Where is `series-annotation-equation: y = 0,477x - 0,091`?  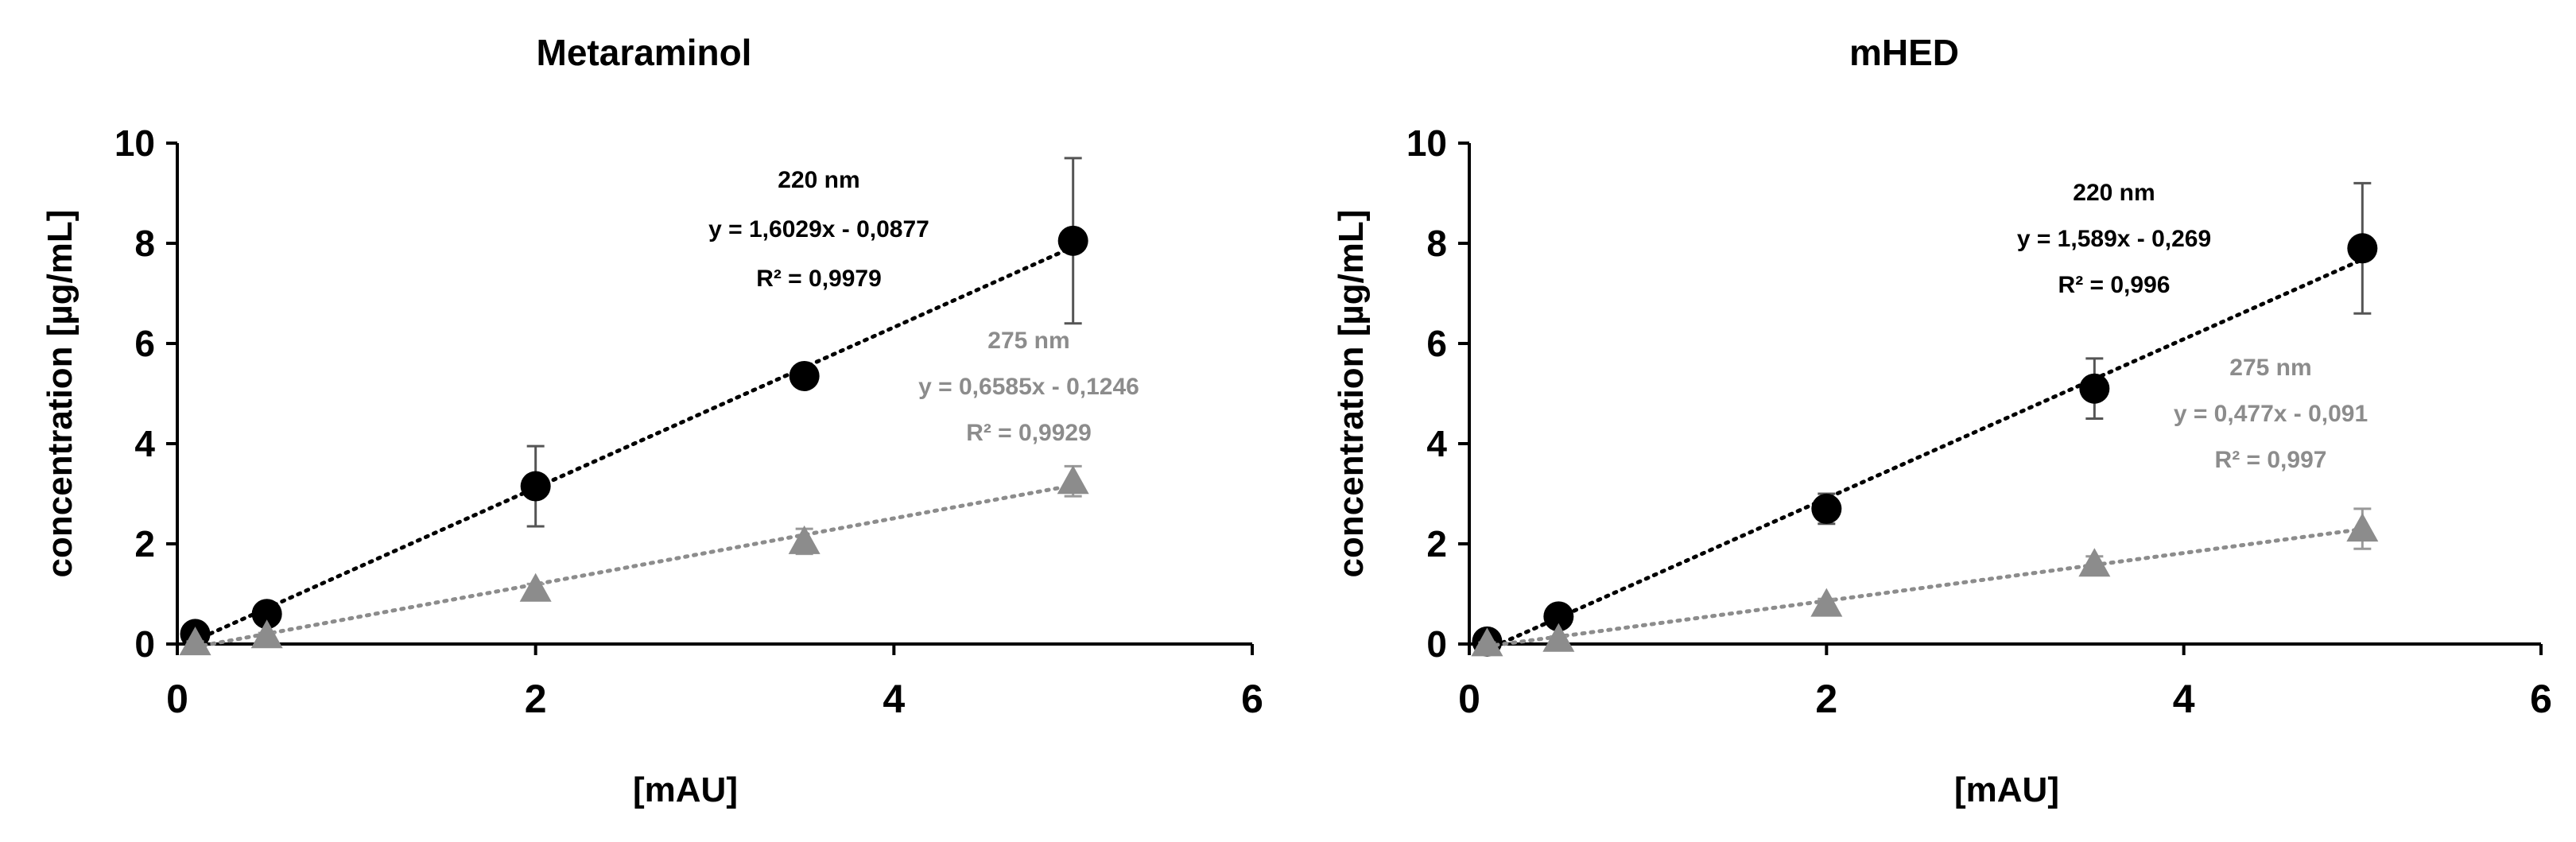
series-annotation-equation: y = 0,477x - 0,091 is located at coordinates (2271, 414).